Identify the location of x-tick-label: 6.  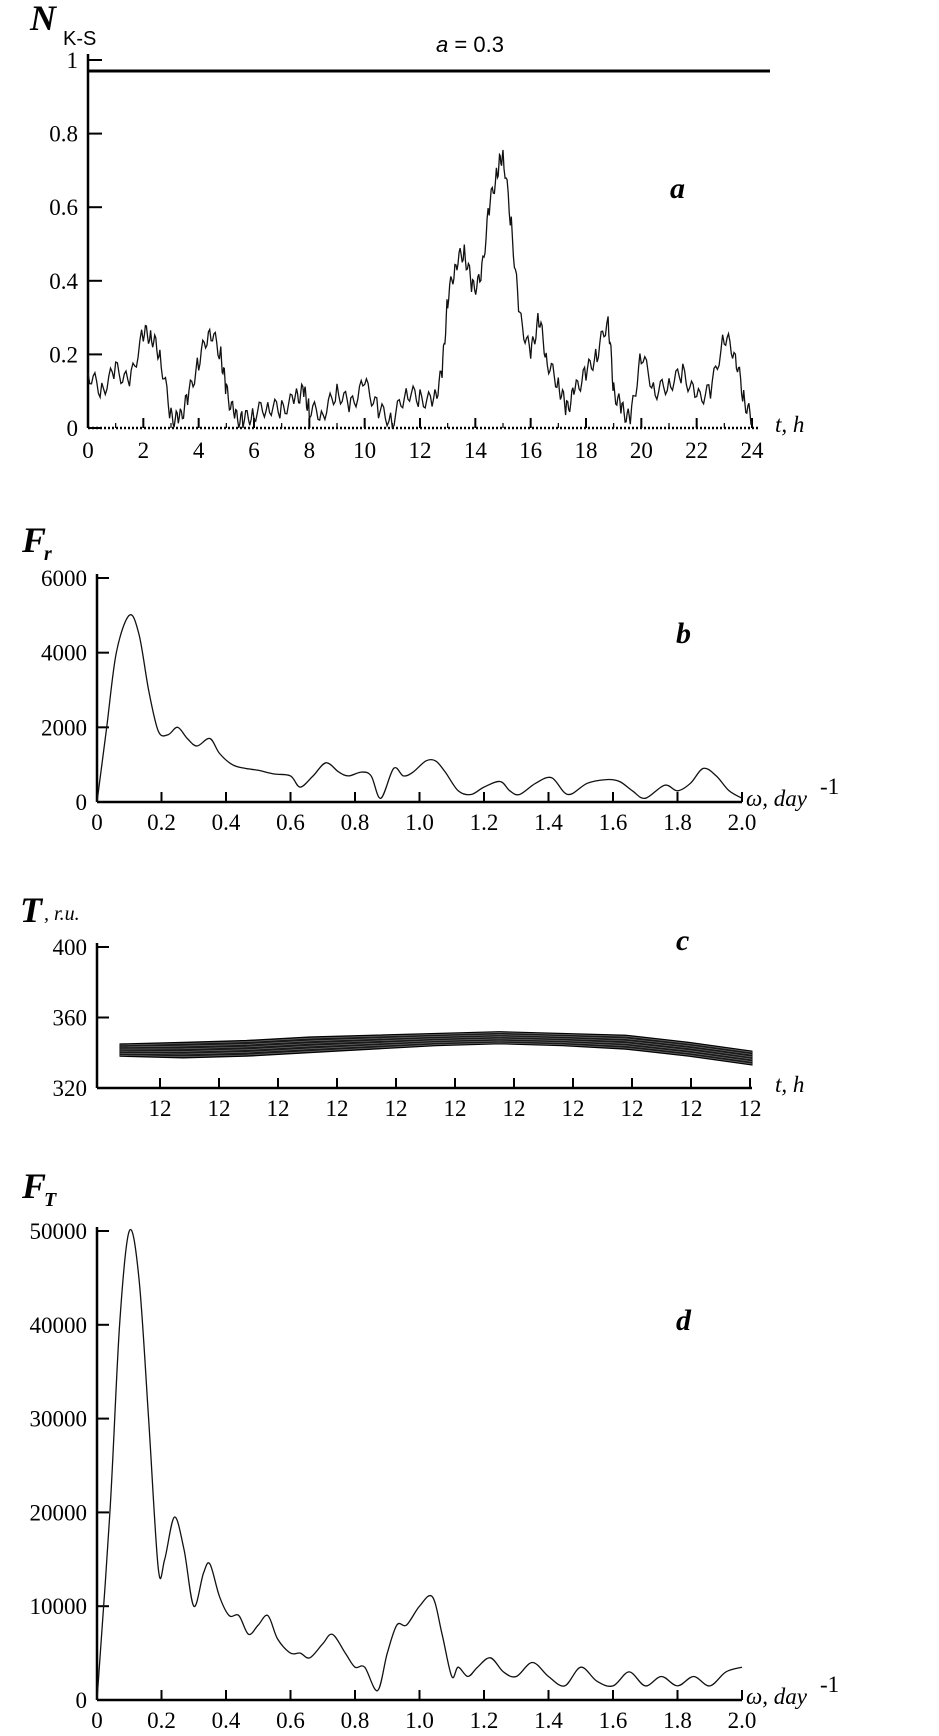
(254, 450).